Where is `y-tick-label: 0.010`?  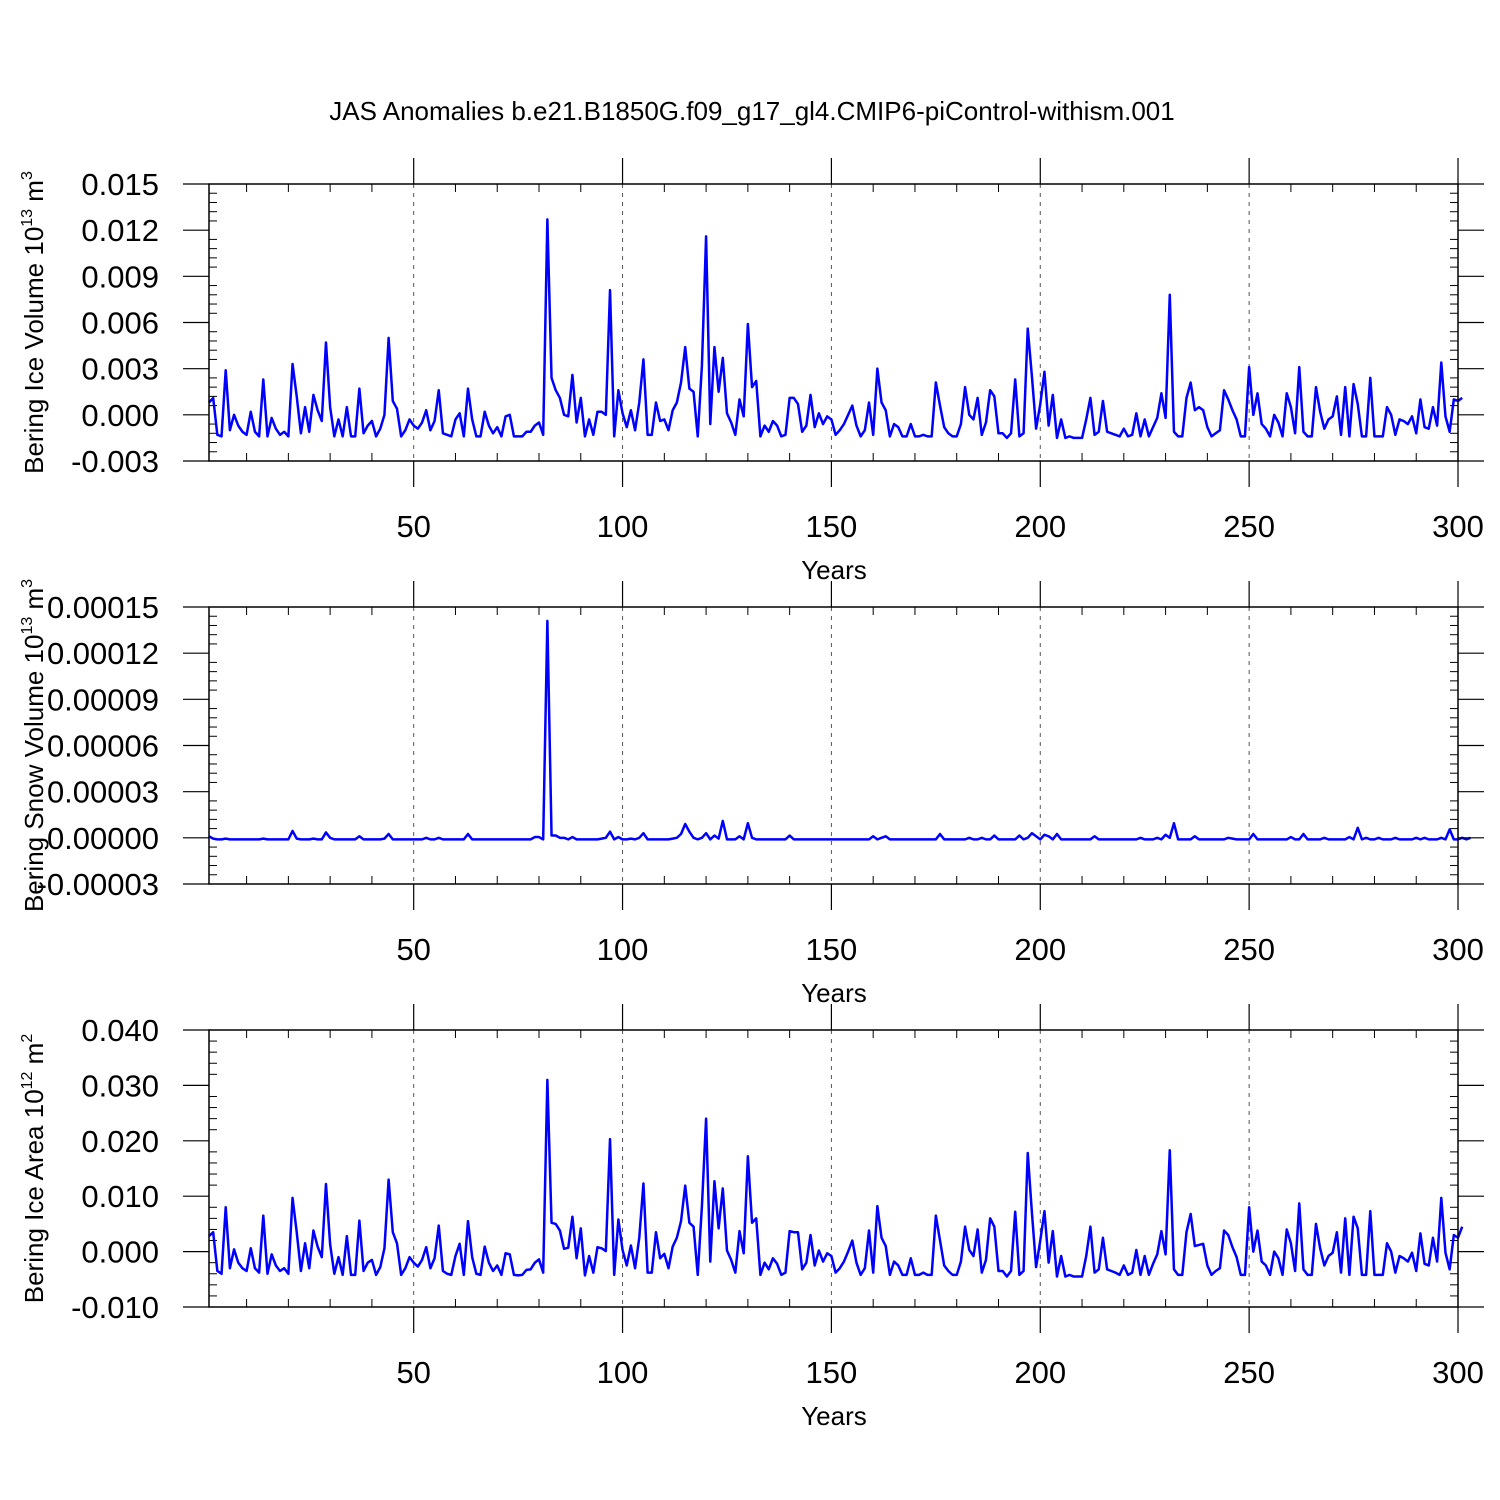 y-tick-label: 0.010 is located at coordinates (120, 1196).